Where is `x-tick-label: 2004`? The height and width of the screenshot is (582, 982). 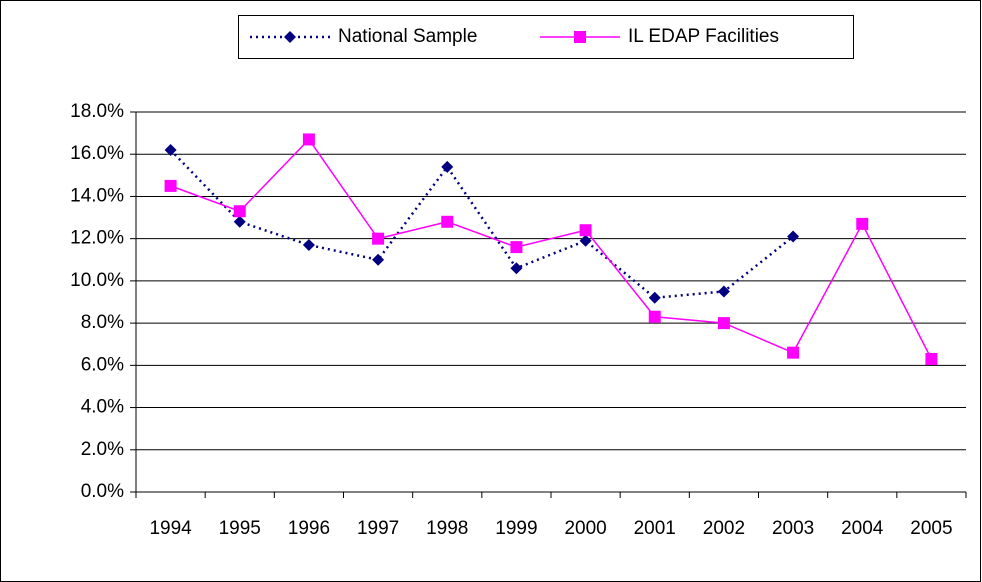
x-tick-label: 2004 is located at coordinates (862, 528).